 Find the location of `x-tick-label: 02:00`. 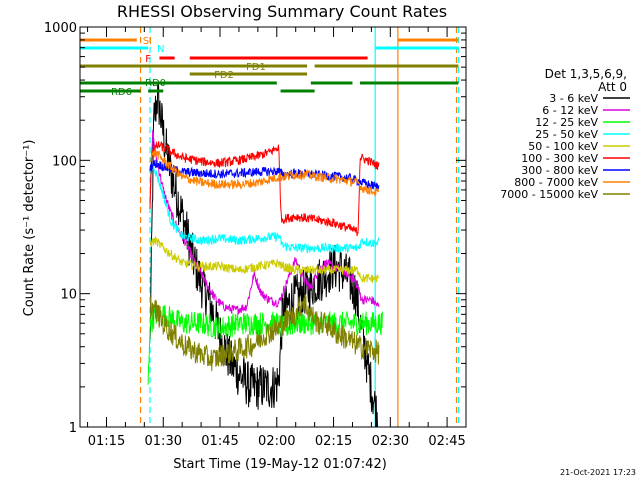

x-tick-label: 02:00 is located at coordinates (276, 441).